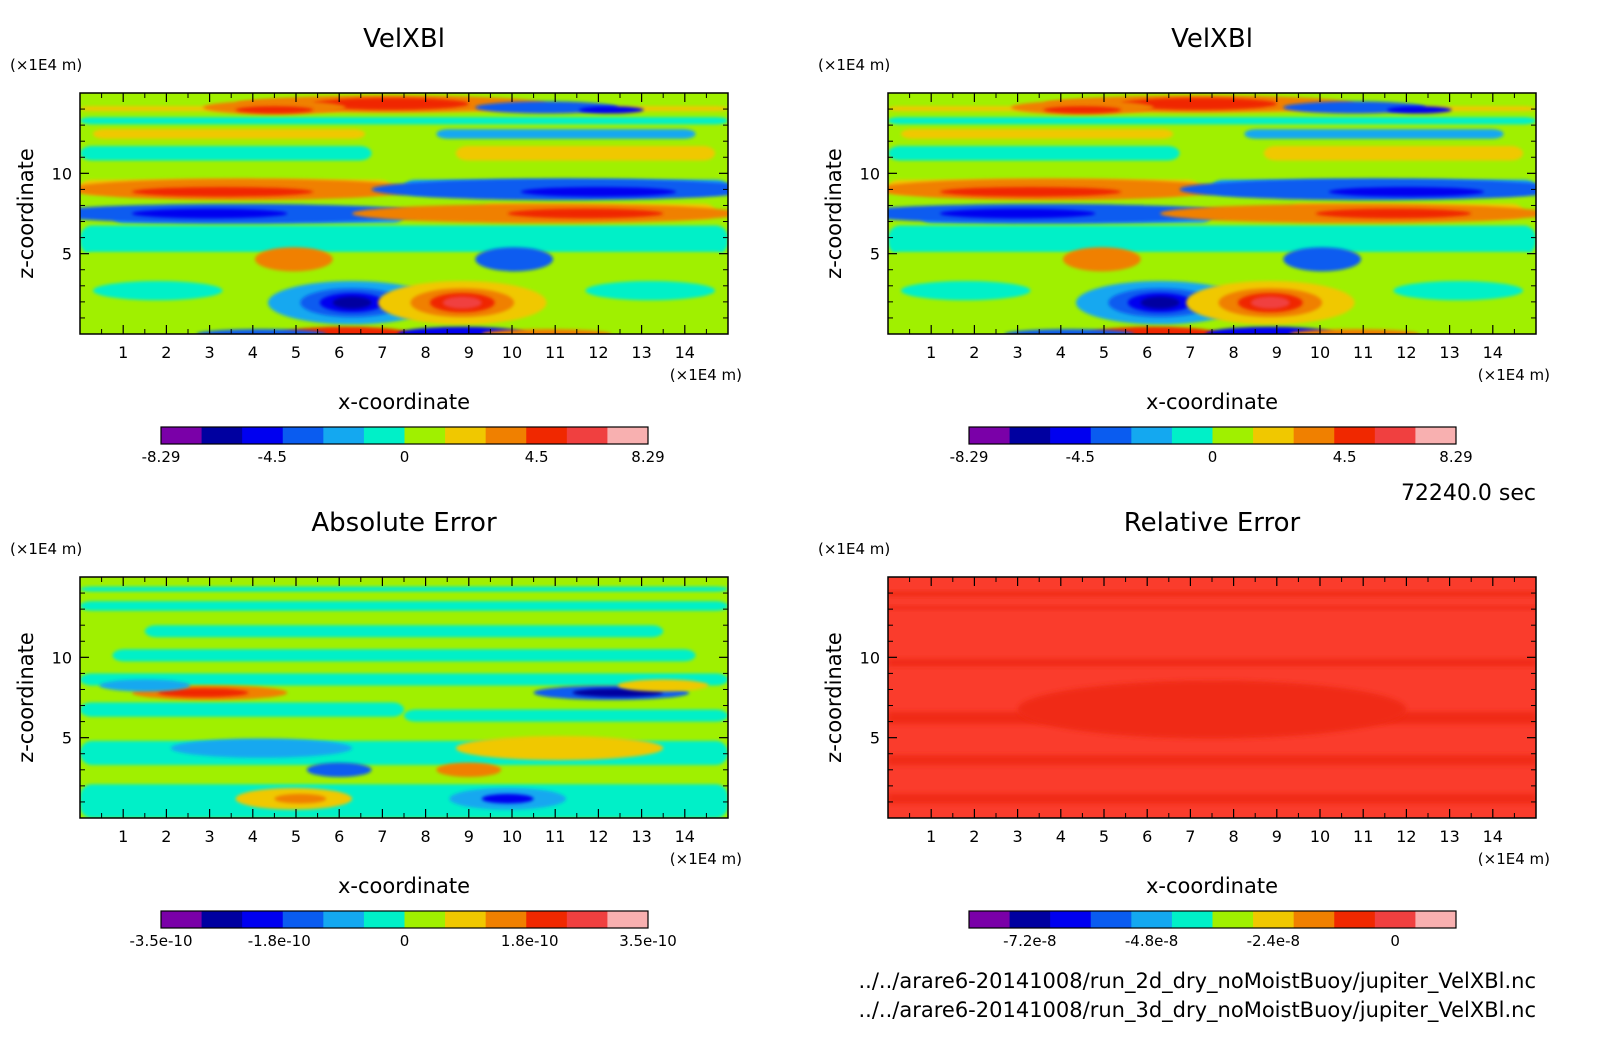  What do you see at coordinates (969, 457) in the screenshot?
I see `colorbar-label: -8.29` at bounding box center [969, 457].